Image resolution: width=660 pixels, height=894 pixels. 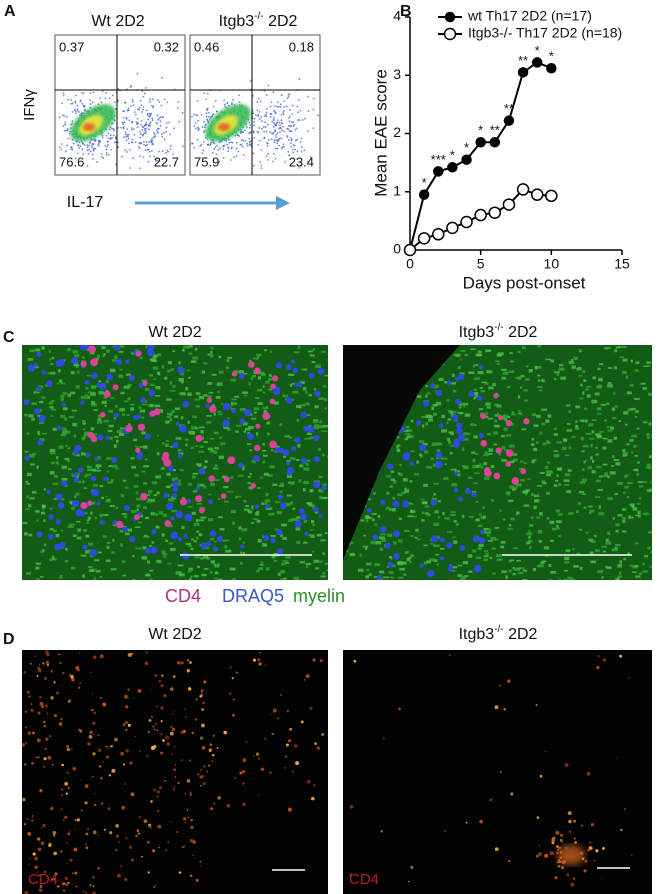 I want to click on significance: ***, so click(x=438, y=159).